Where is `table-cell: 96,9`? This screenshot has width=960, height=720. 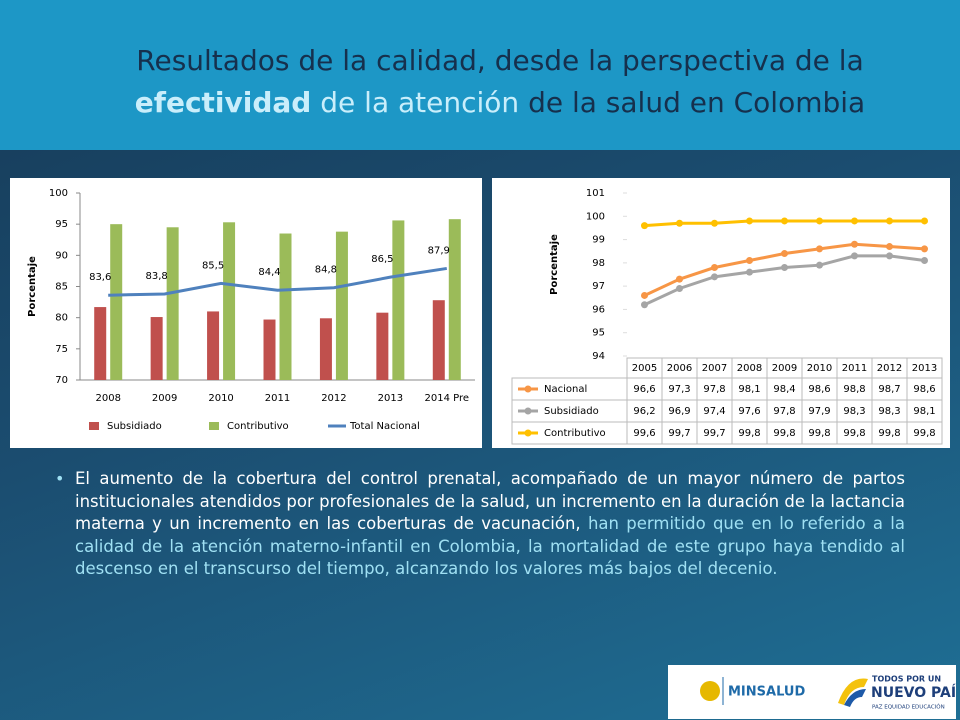
table-cell: 96,9 is located at coordinates (679, 411).